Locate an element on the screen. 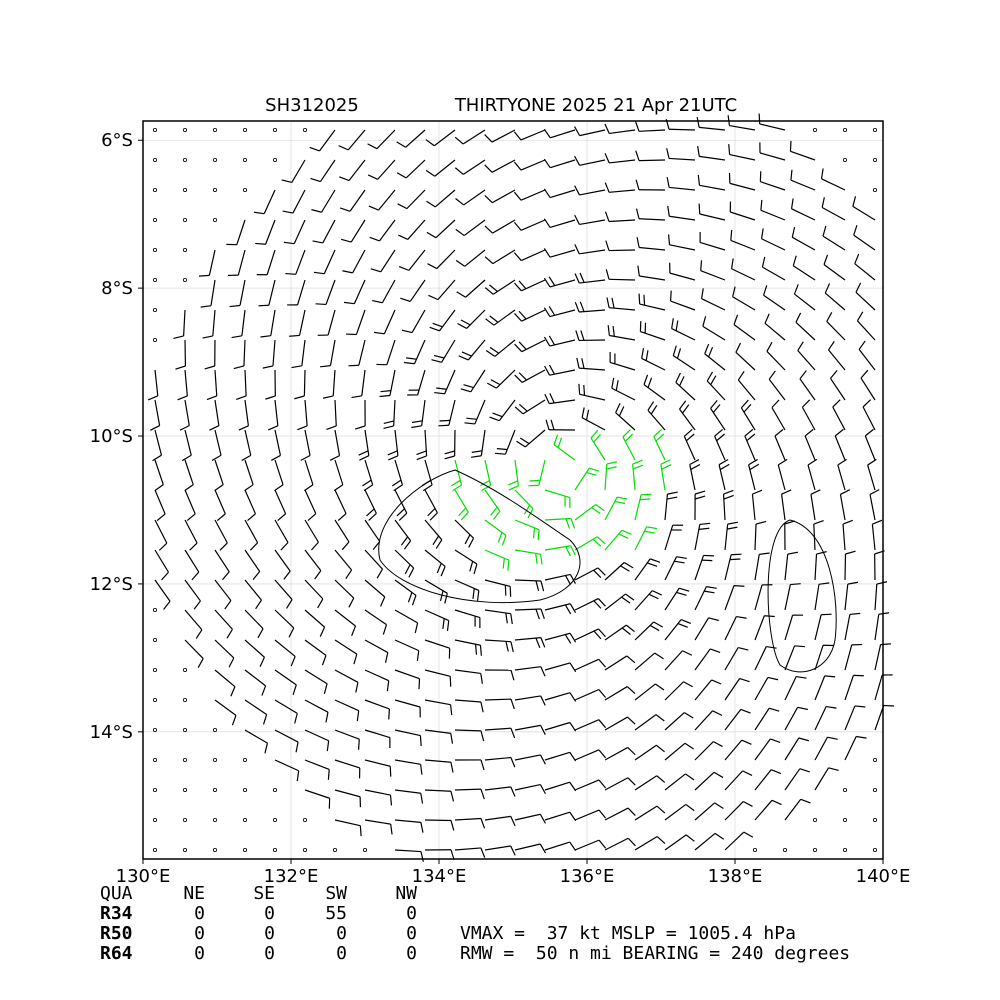 Image resolution: width=1000 pixels, height=1000 pixels. contour is located at coordinates (802, 596).